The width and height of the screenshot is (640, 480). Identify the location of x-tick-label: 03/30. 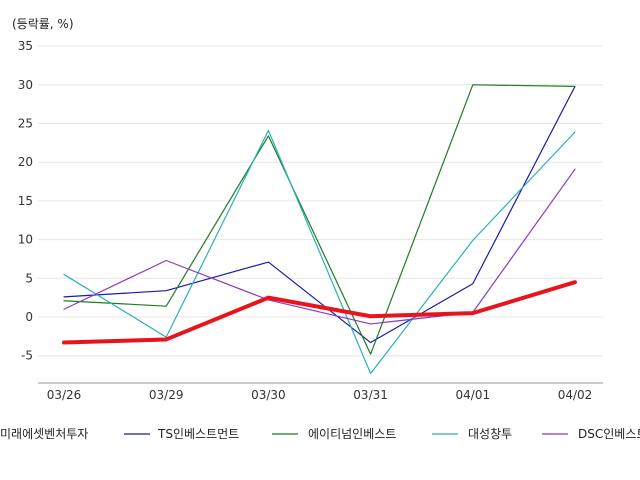
(268, 395).